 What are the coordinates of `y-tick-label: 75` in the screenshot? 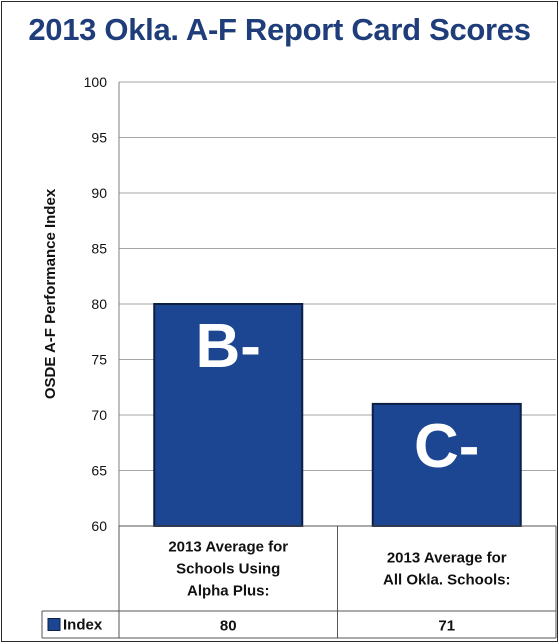 It's located at (99, 360).